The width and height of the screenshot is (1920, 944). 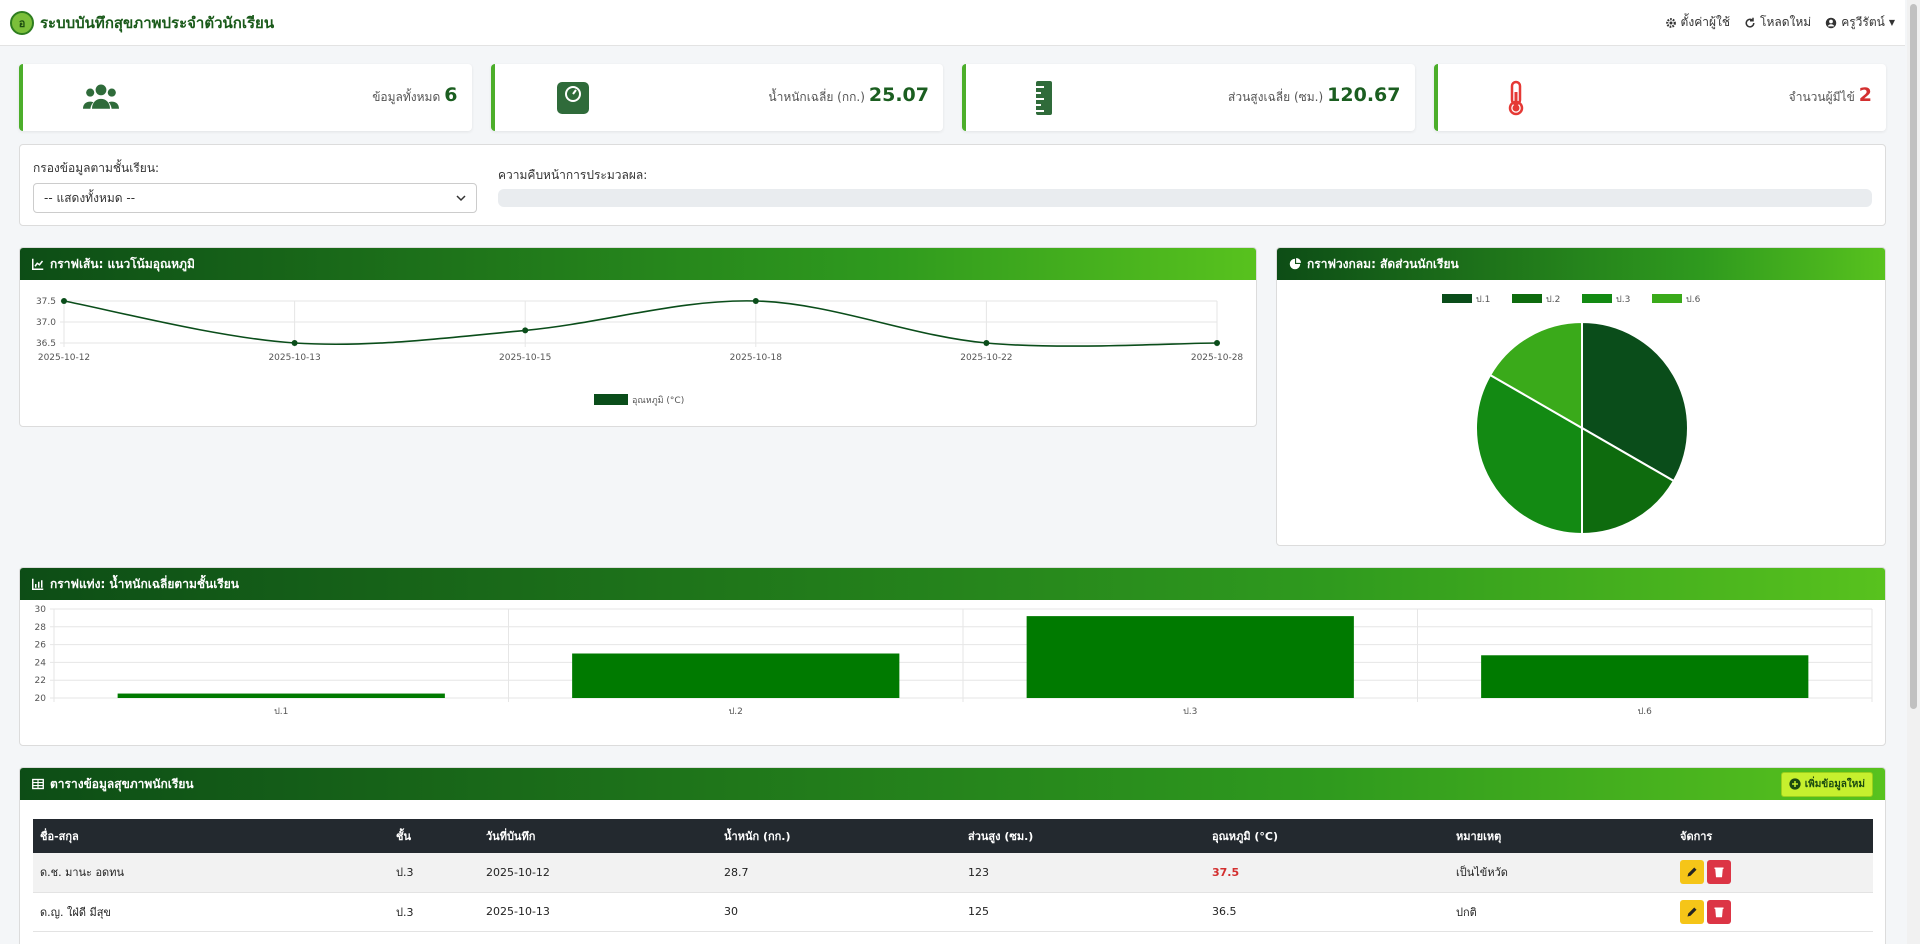 I want to click on x-tick-label: 2025-10-13, so click(x=294, y=358).